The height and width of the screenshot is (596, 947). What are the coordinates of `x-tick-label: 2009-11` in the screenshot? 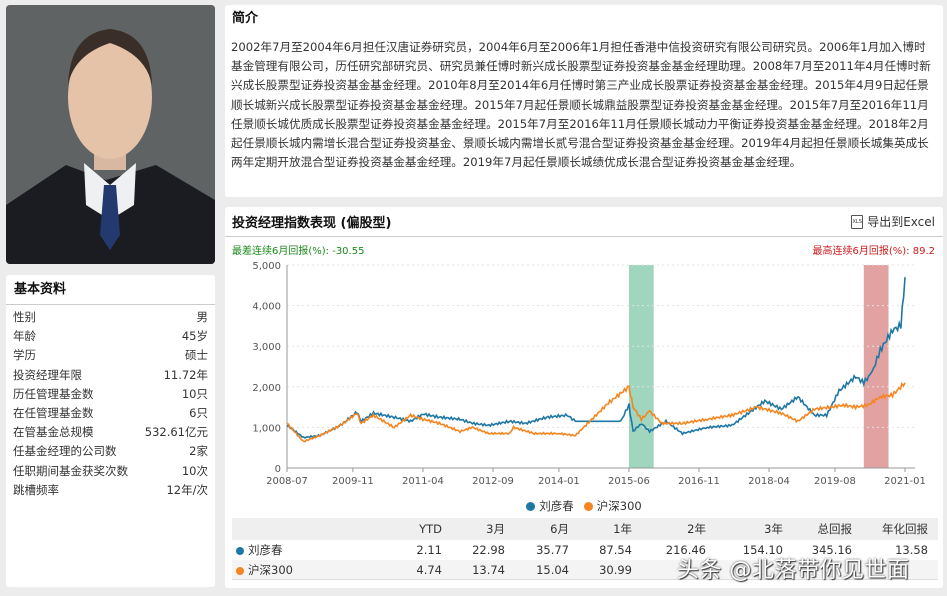 It's located at (353, 481).